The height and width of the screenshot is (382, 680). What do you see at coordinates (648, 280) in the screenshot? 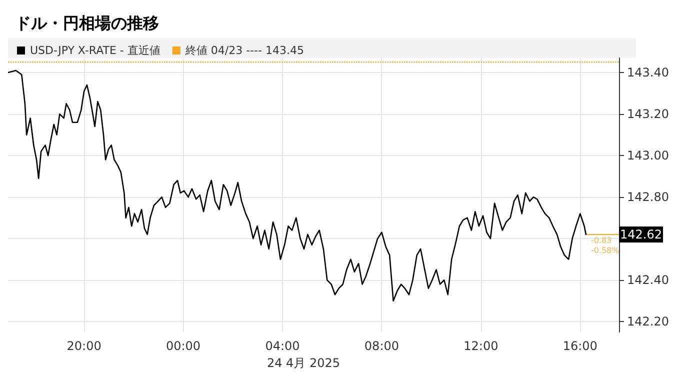
I see `y-tick-label: 142.40` at bounding box center [648, 280].